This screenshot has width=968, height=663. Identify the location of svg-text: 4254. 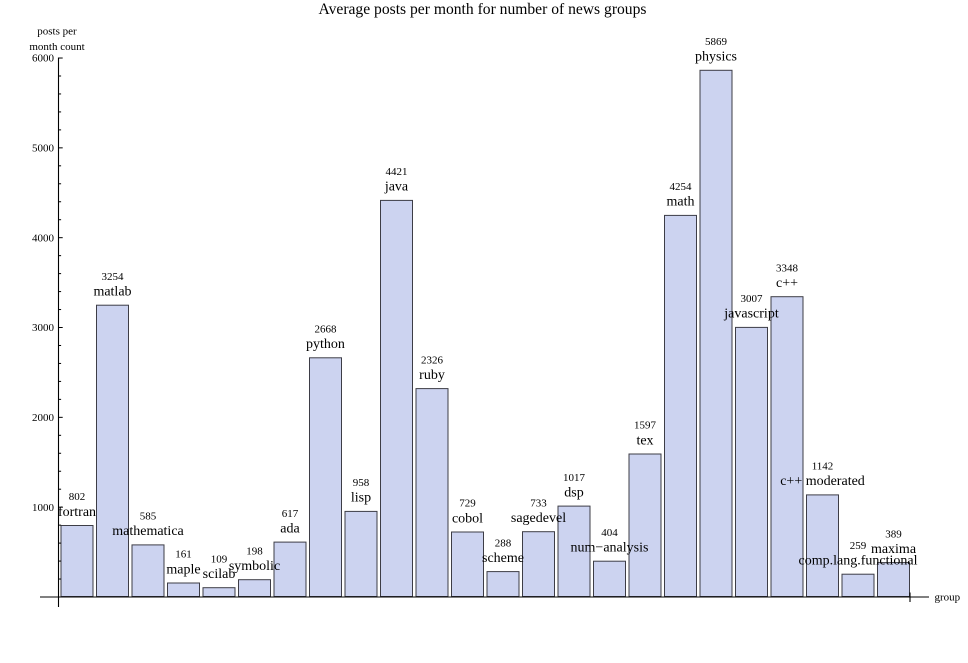
(681, 187).